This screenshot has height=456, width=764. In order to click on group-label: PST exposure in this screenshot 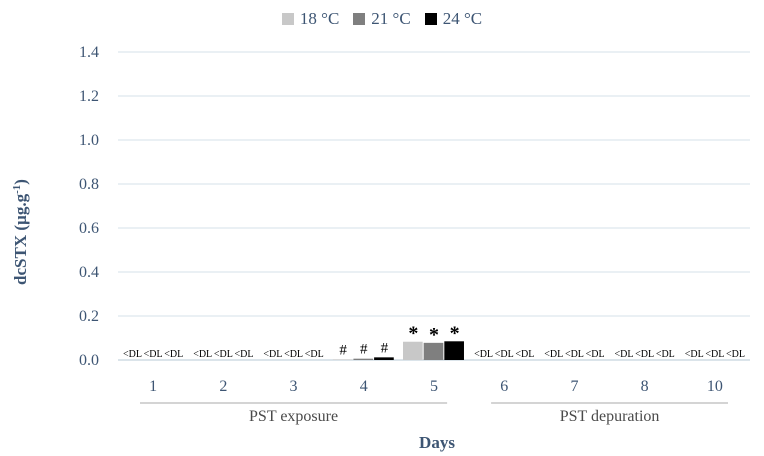, I will do `click(293, 416)`.